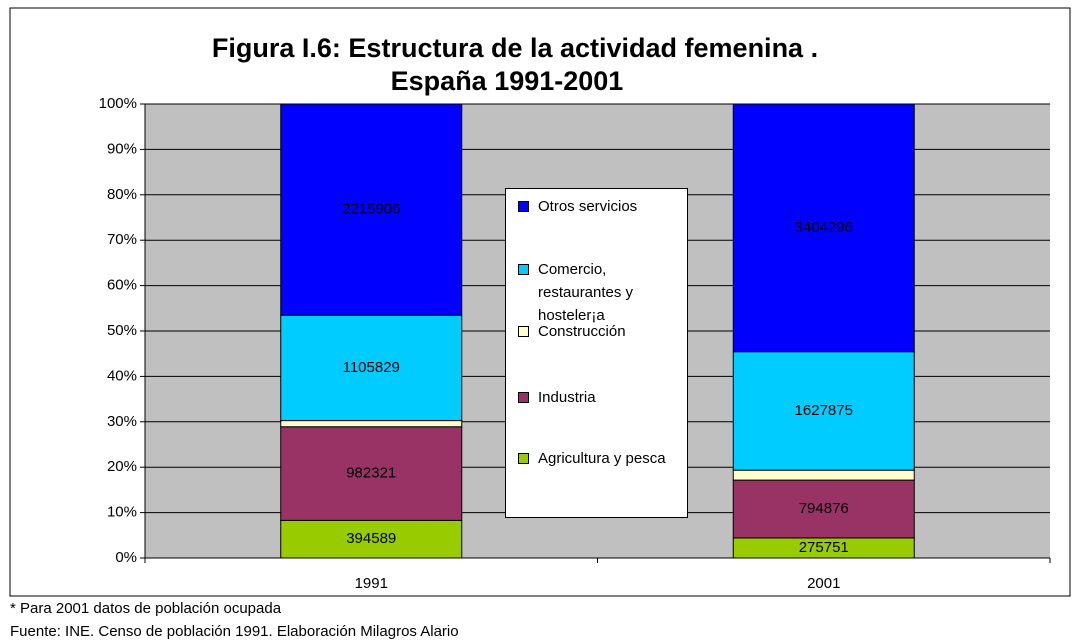 This screenshot has width=1080, height=641. I want to click on y-tick-label: 100%, so click(118, 103).